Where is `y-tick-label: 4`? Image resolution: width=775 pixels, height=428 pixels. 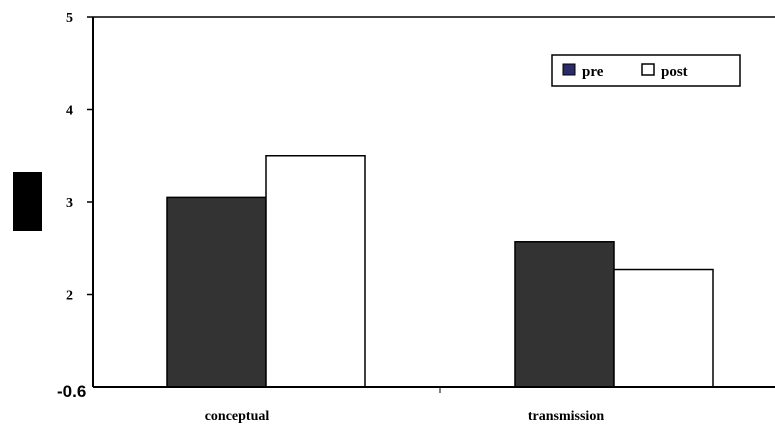 y-tick-label: 4 is located at coordinates (69, 111).